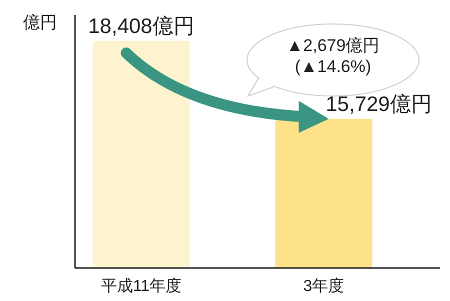 Image resolution: width=450 pixels, height=301 pixels. I want to click on x-tick-label: 3年度, so click(323, 286).